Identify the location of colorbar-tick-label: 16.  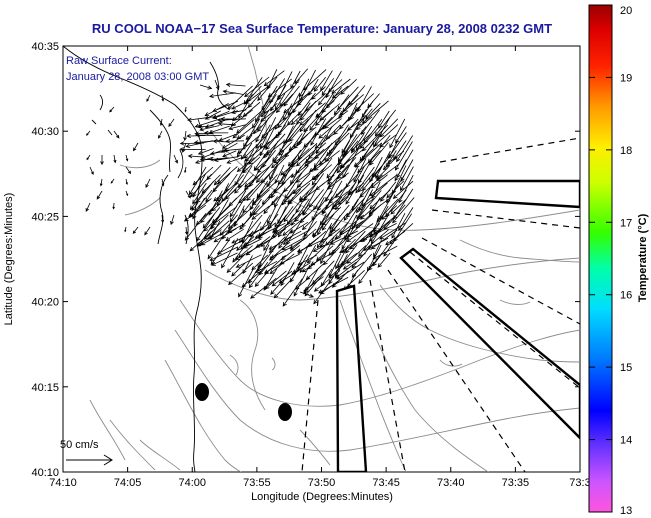
(626, 296).